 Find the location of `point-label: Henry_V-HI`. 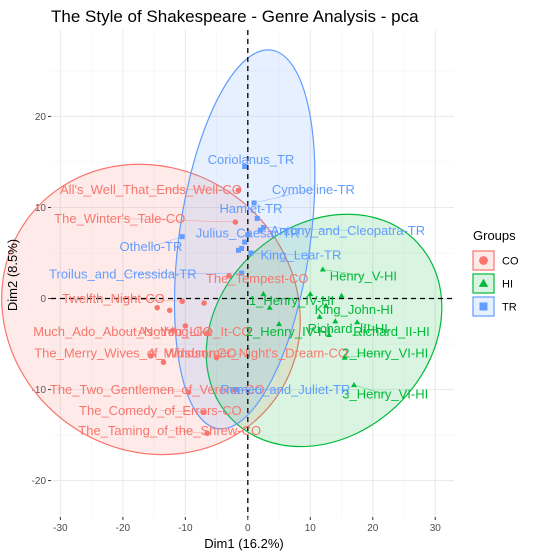

point-label: Henry_V-HI is located at coordinates (363, 275).